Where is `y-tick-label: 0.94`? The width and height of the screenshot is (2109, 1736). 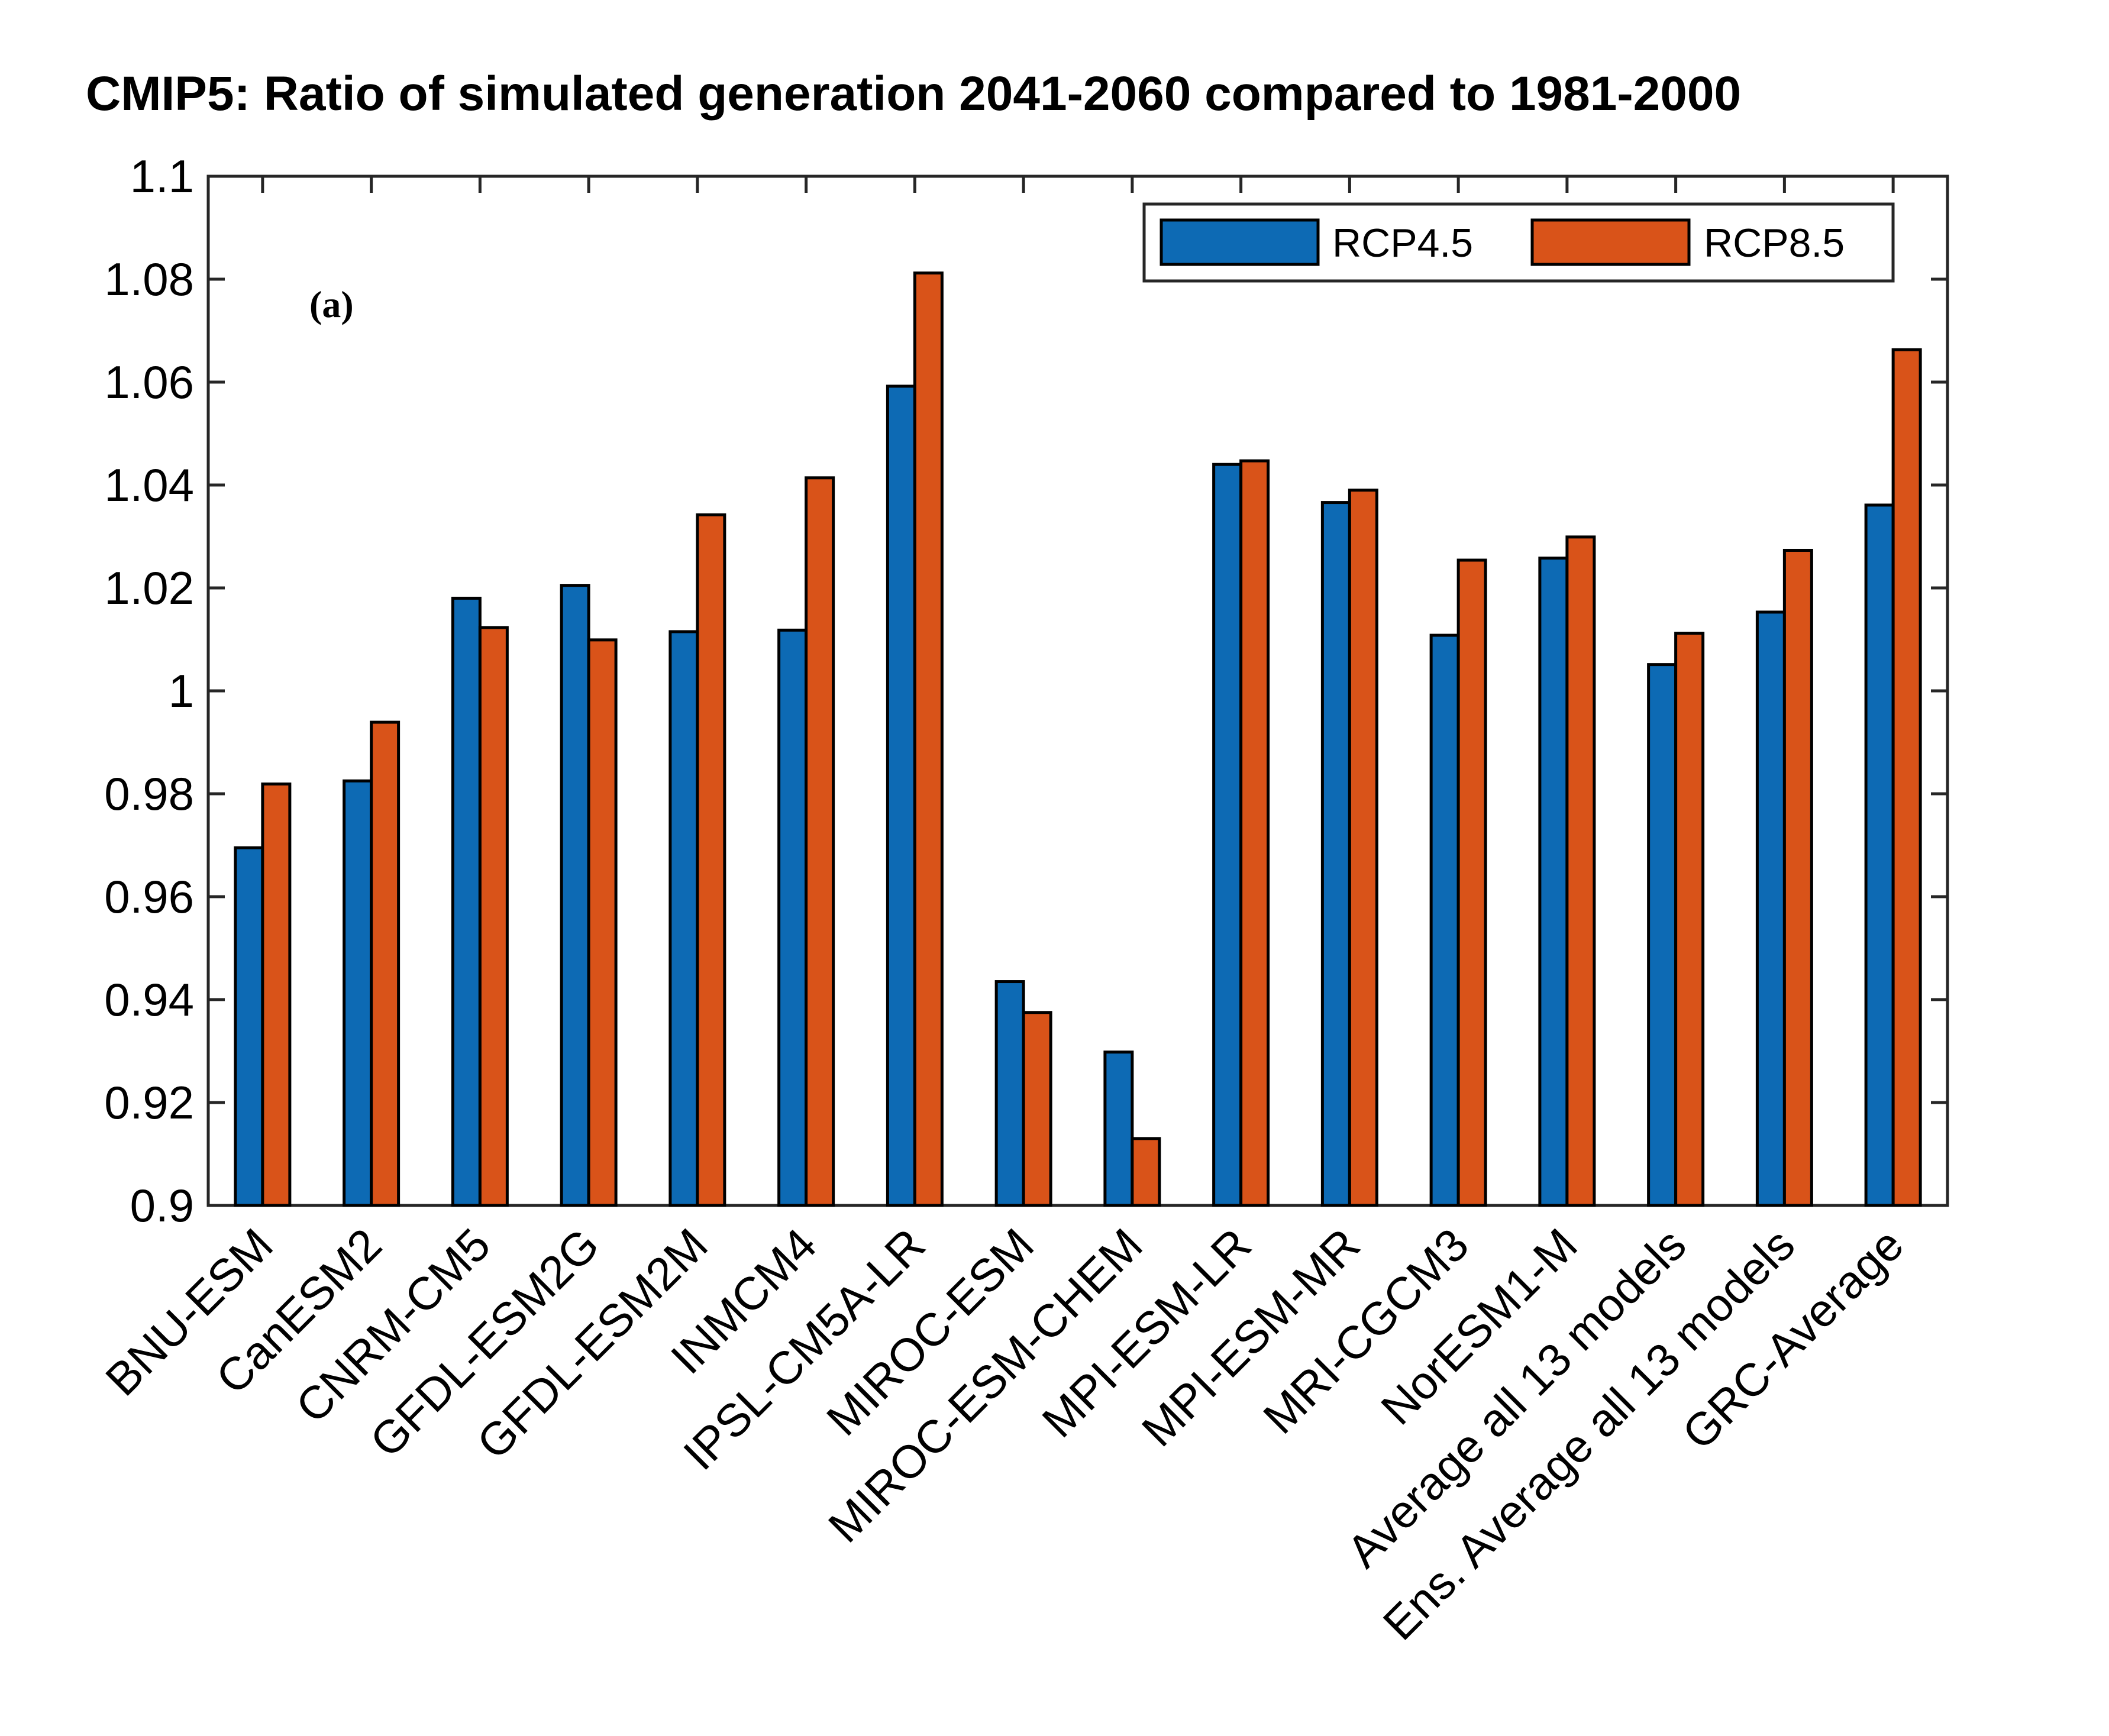 y-tick-label: 0.94 is located at coordinates (149, 1000).